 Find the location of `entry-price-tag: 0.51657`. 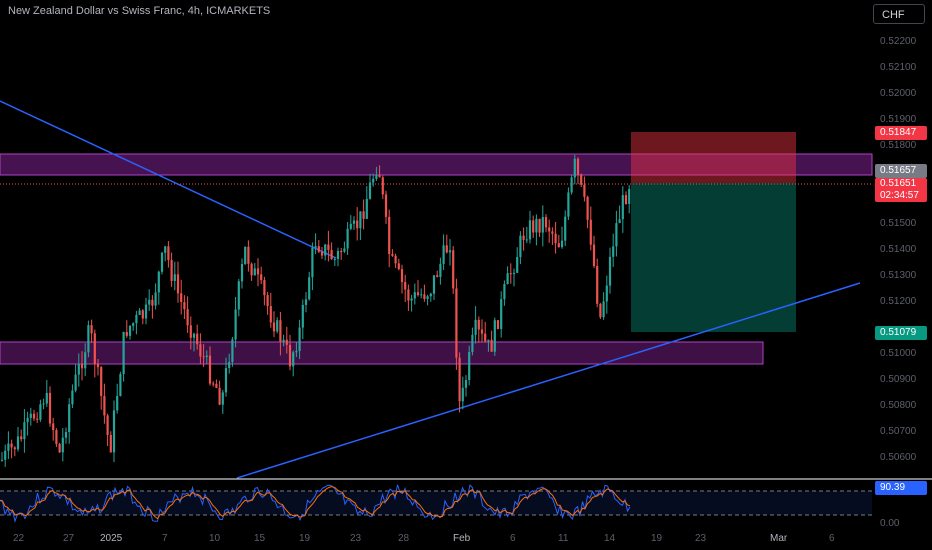

entry-price-tag: 0.51657 is located at coordinates (901, 171).